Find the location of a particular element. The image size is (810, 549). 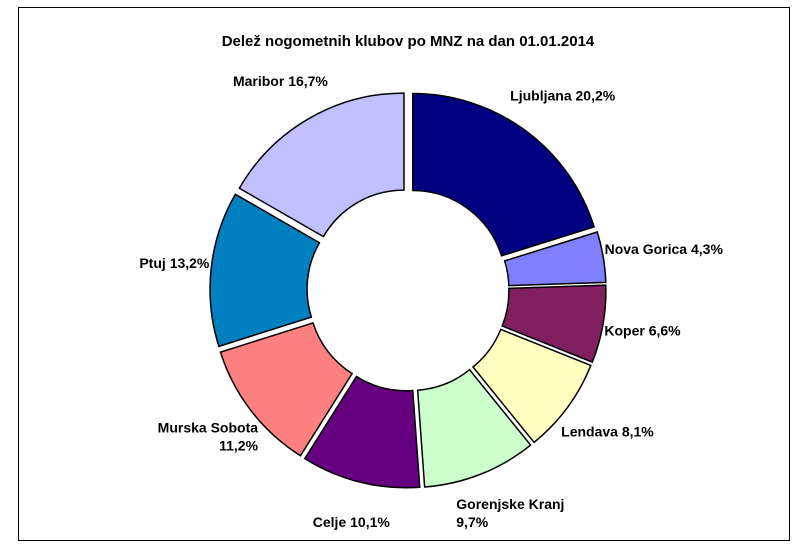

category-label: Ljubljana is located at coordinates (541, 95).